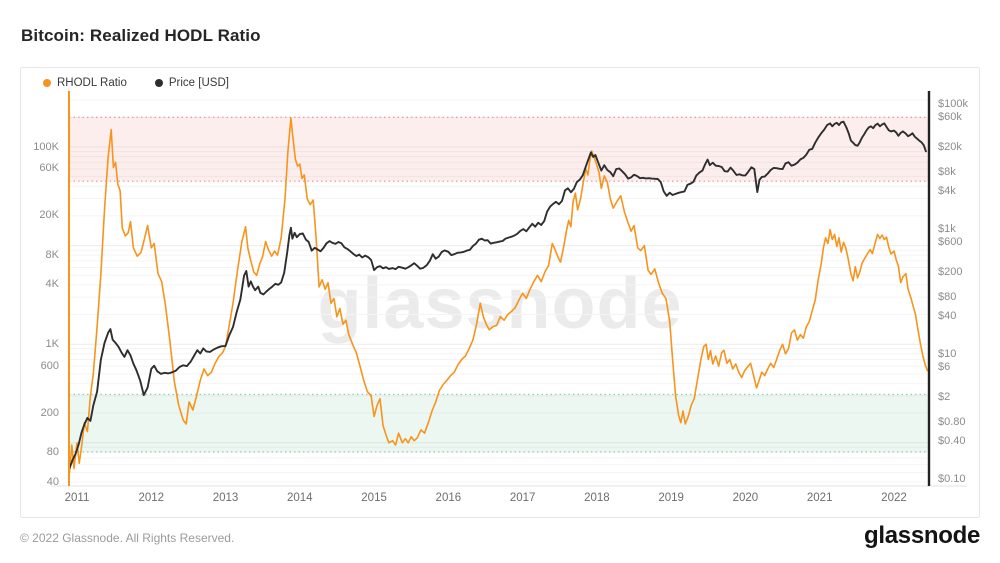  What do you see at coordinates (745, 498) in the screenshot?
I see `x-axis-tick-2020: 2020` at bounding box center [745, 498].